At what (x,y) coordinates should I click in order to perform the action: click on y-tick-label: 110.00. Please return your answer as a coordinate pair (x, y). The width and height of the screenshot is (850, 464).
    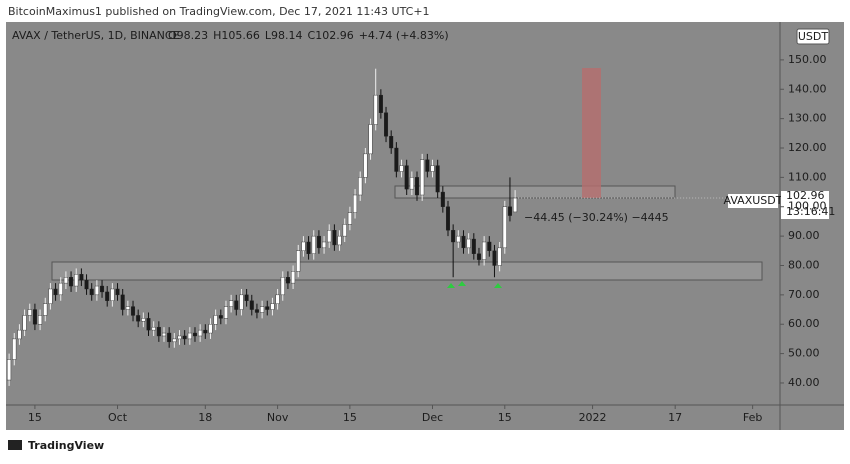
    Looking at the image, I should click on (807, 176).